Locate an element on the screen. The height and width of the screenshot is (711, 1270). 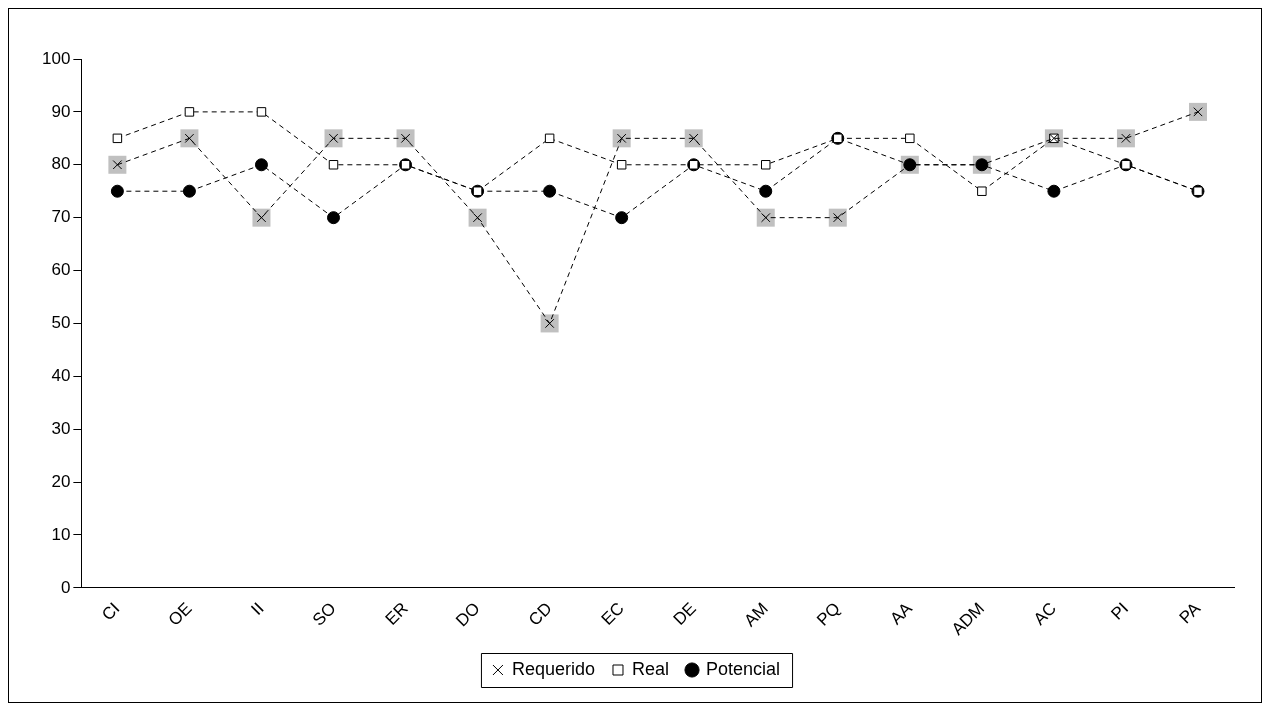
y-tick-label: 100 is located at coordinates (56, 58).